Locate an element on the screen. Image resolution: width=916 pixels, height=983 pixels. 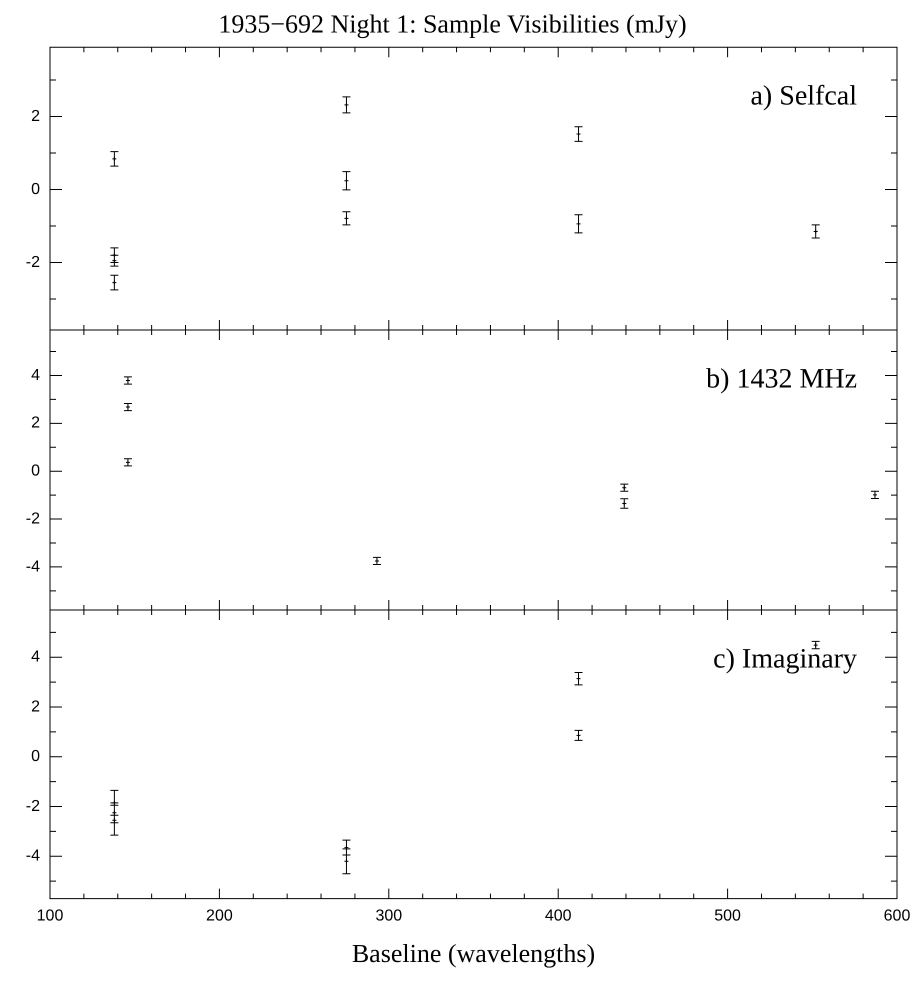
x-tick-label: 100 is located at coordinates (50, 916).